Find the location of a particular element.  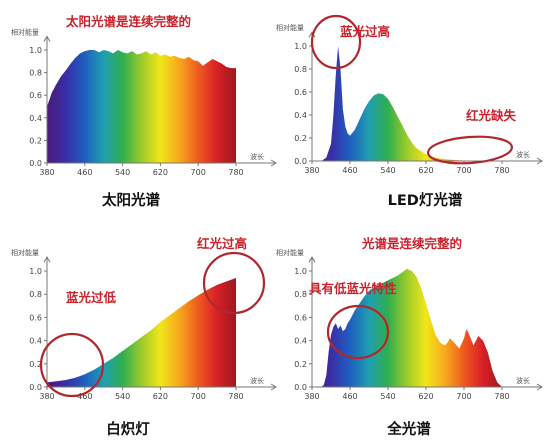

axes-sunlight: 0.0 0.2 0.4 0.6 0.8 1.0 380 460 540 620 700 780 is located at coordinates (153, 106).